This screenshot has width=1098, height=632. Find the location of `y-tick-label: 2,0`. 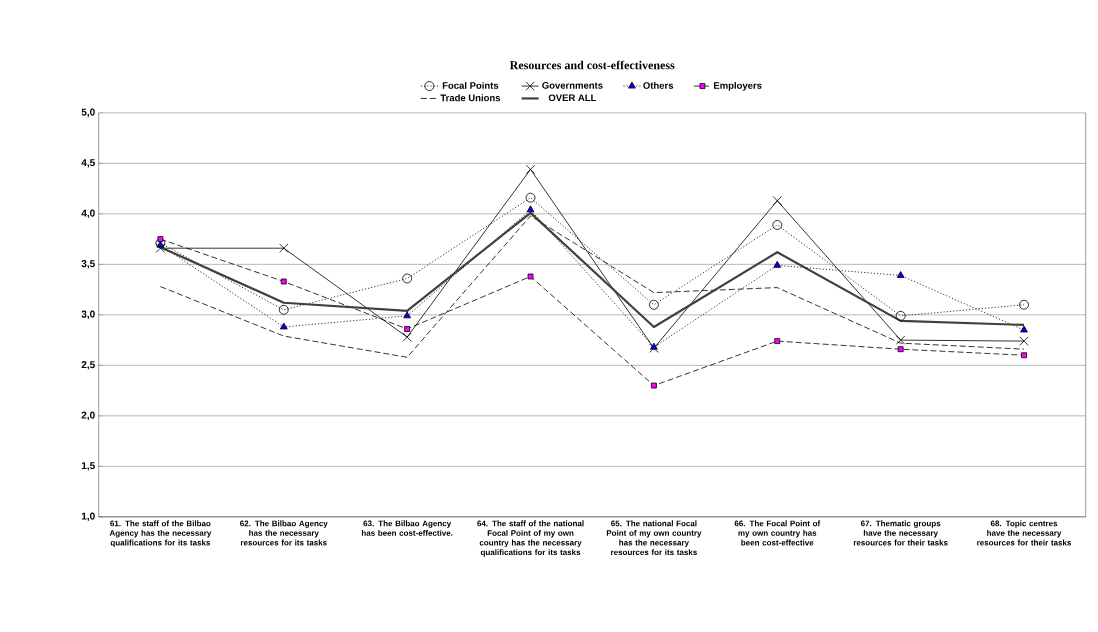

y-tick-label: 2,0 is located at coordinates (88, 416).